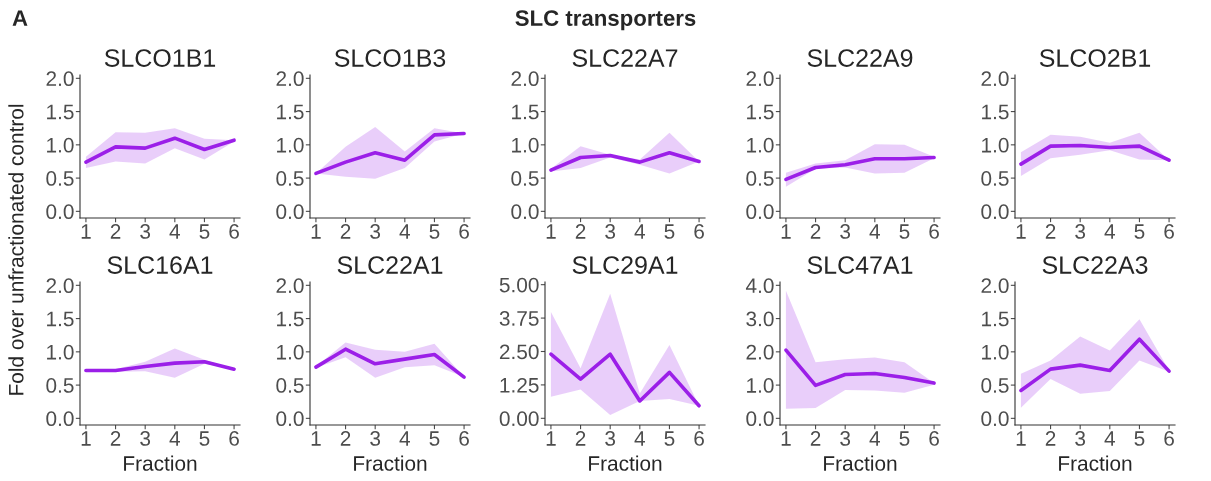  Describe the element at coordinates (860, 265) in the screenshot. I see `chart-title: SLC47A1` at that location.